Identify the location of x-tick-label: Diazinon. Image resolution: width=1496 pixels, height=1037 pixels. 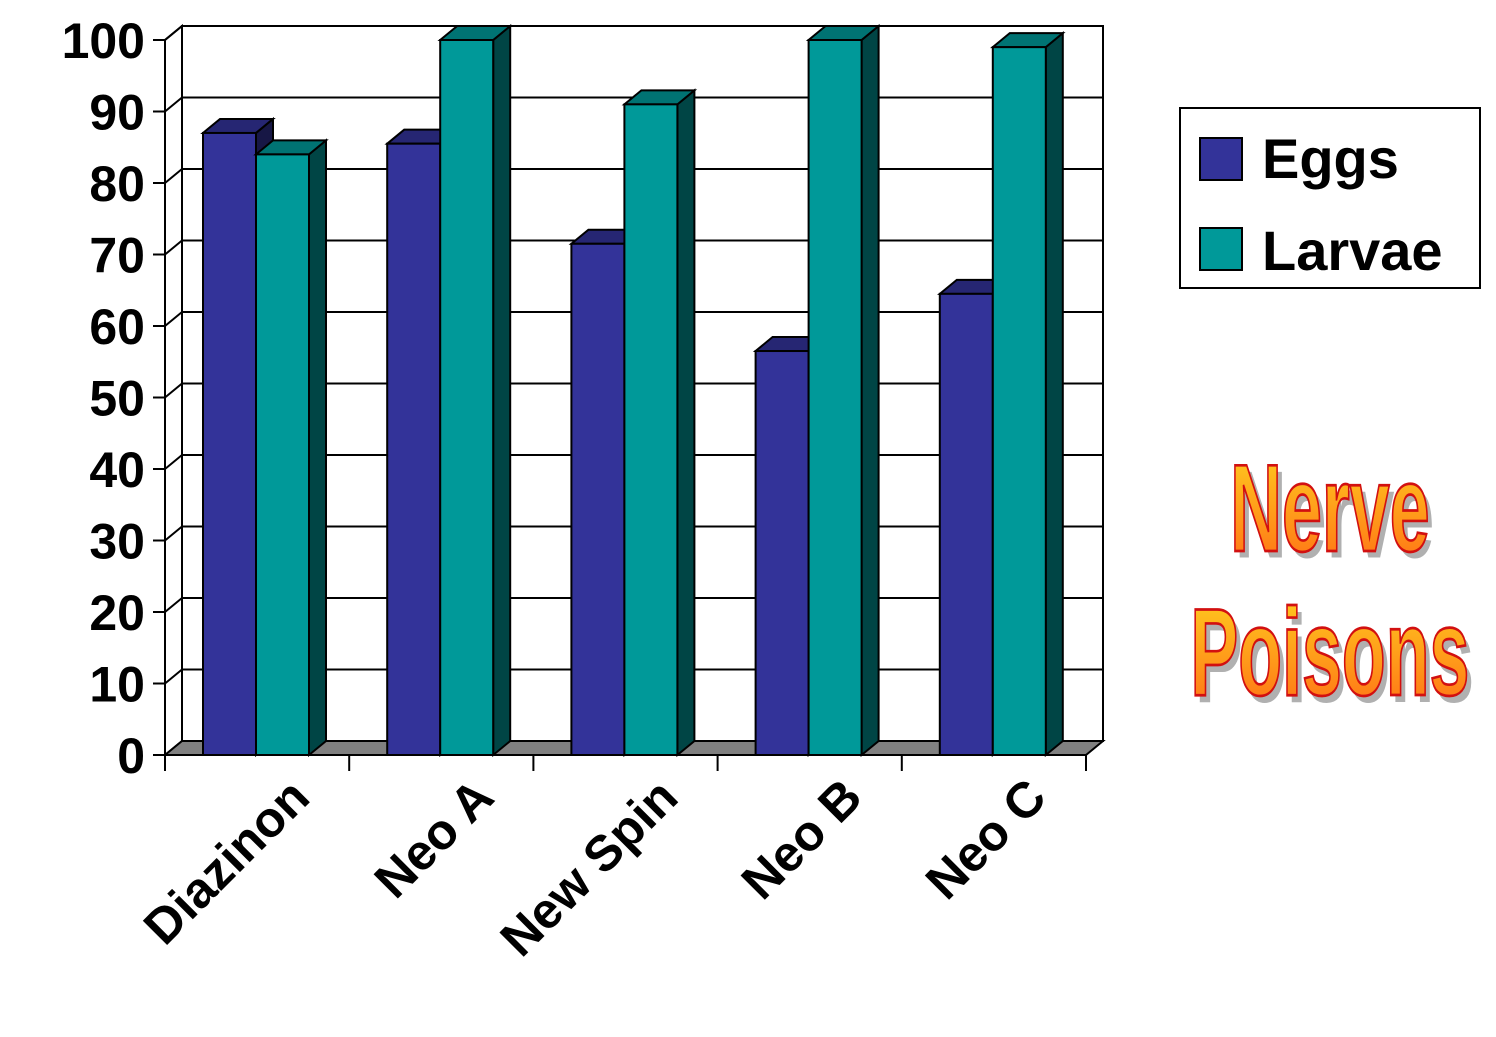
(226, 861).